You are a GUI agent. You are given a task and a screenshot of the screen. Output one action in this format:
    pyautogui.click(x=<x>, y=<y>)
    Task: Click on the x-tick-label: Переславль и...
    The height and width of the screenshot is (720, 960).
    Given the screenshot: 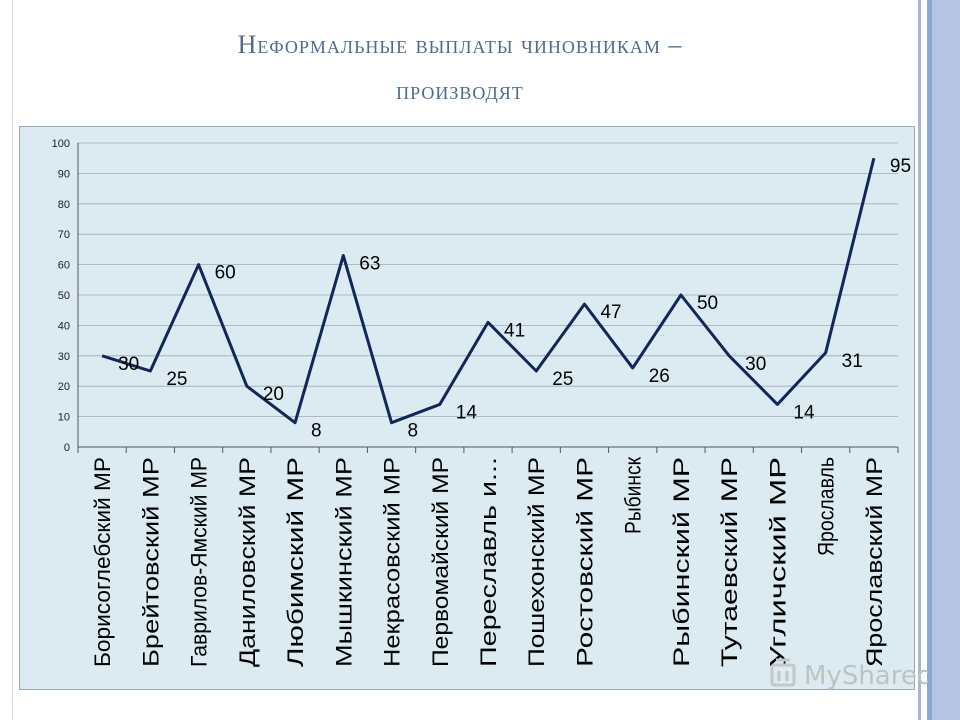 What is the action you would take?
    pyautogui.click(x=488, y=562)
    